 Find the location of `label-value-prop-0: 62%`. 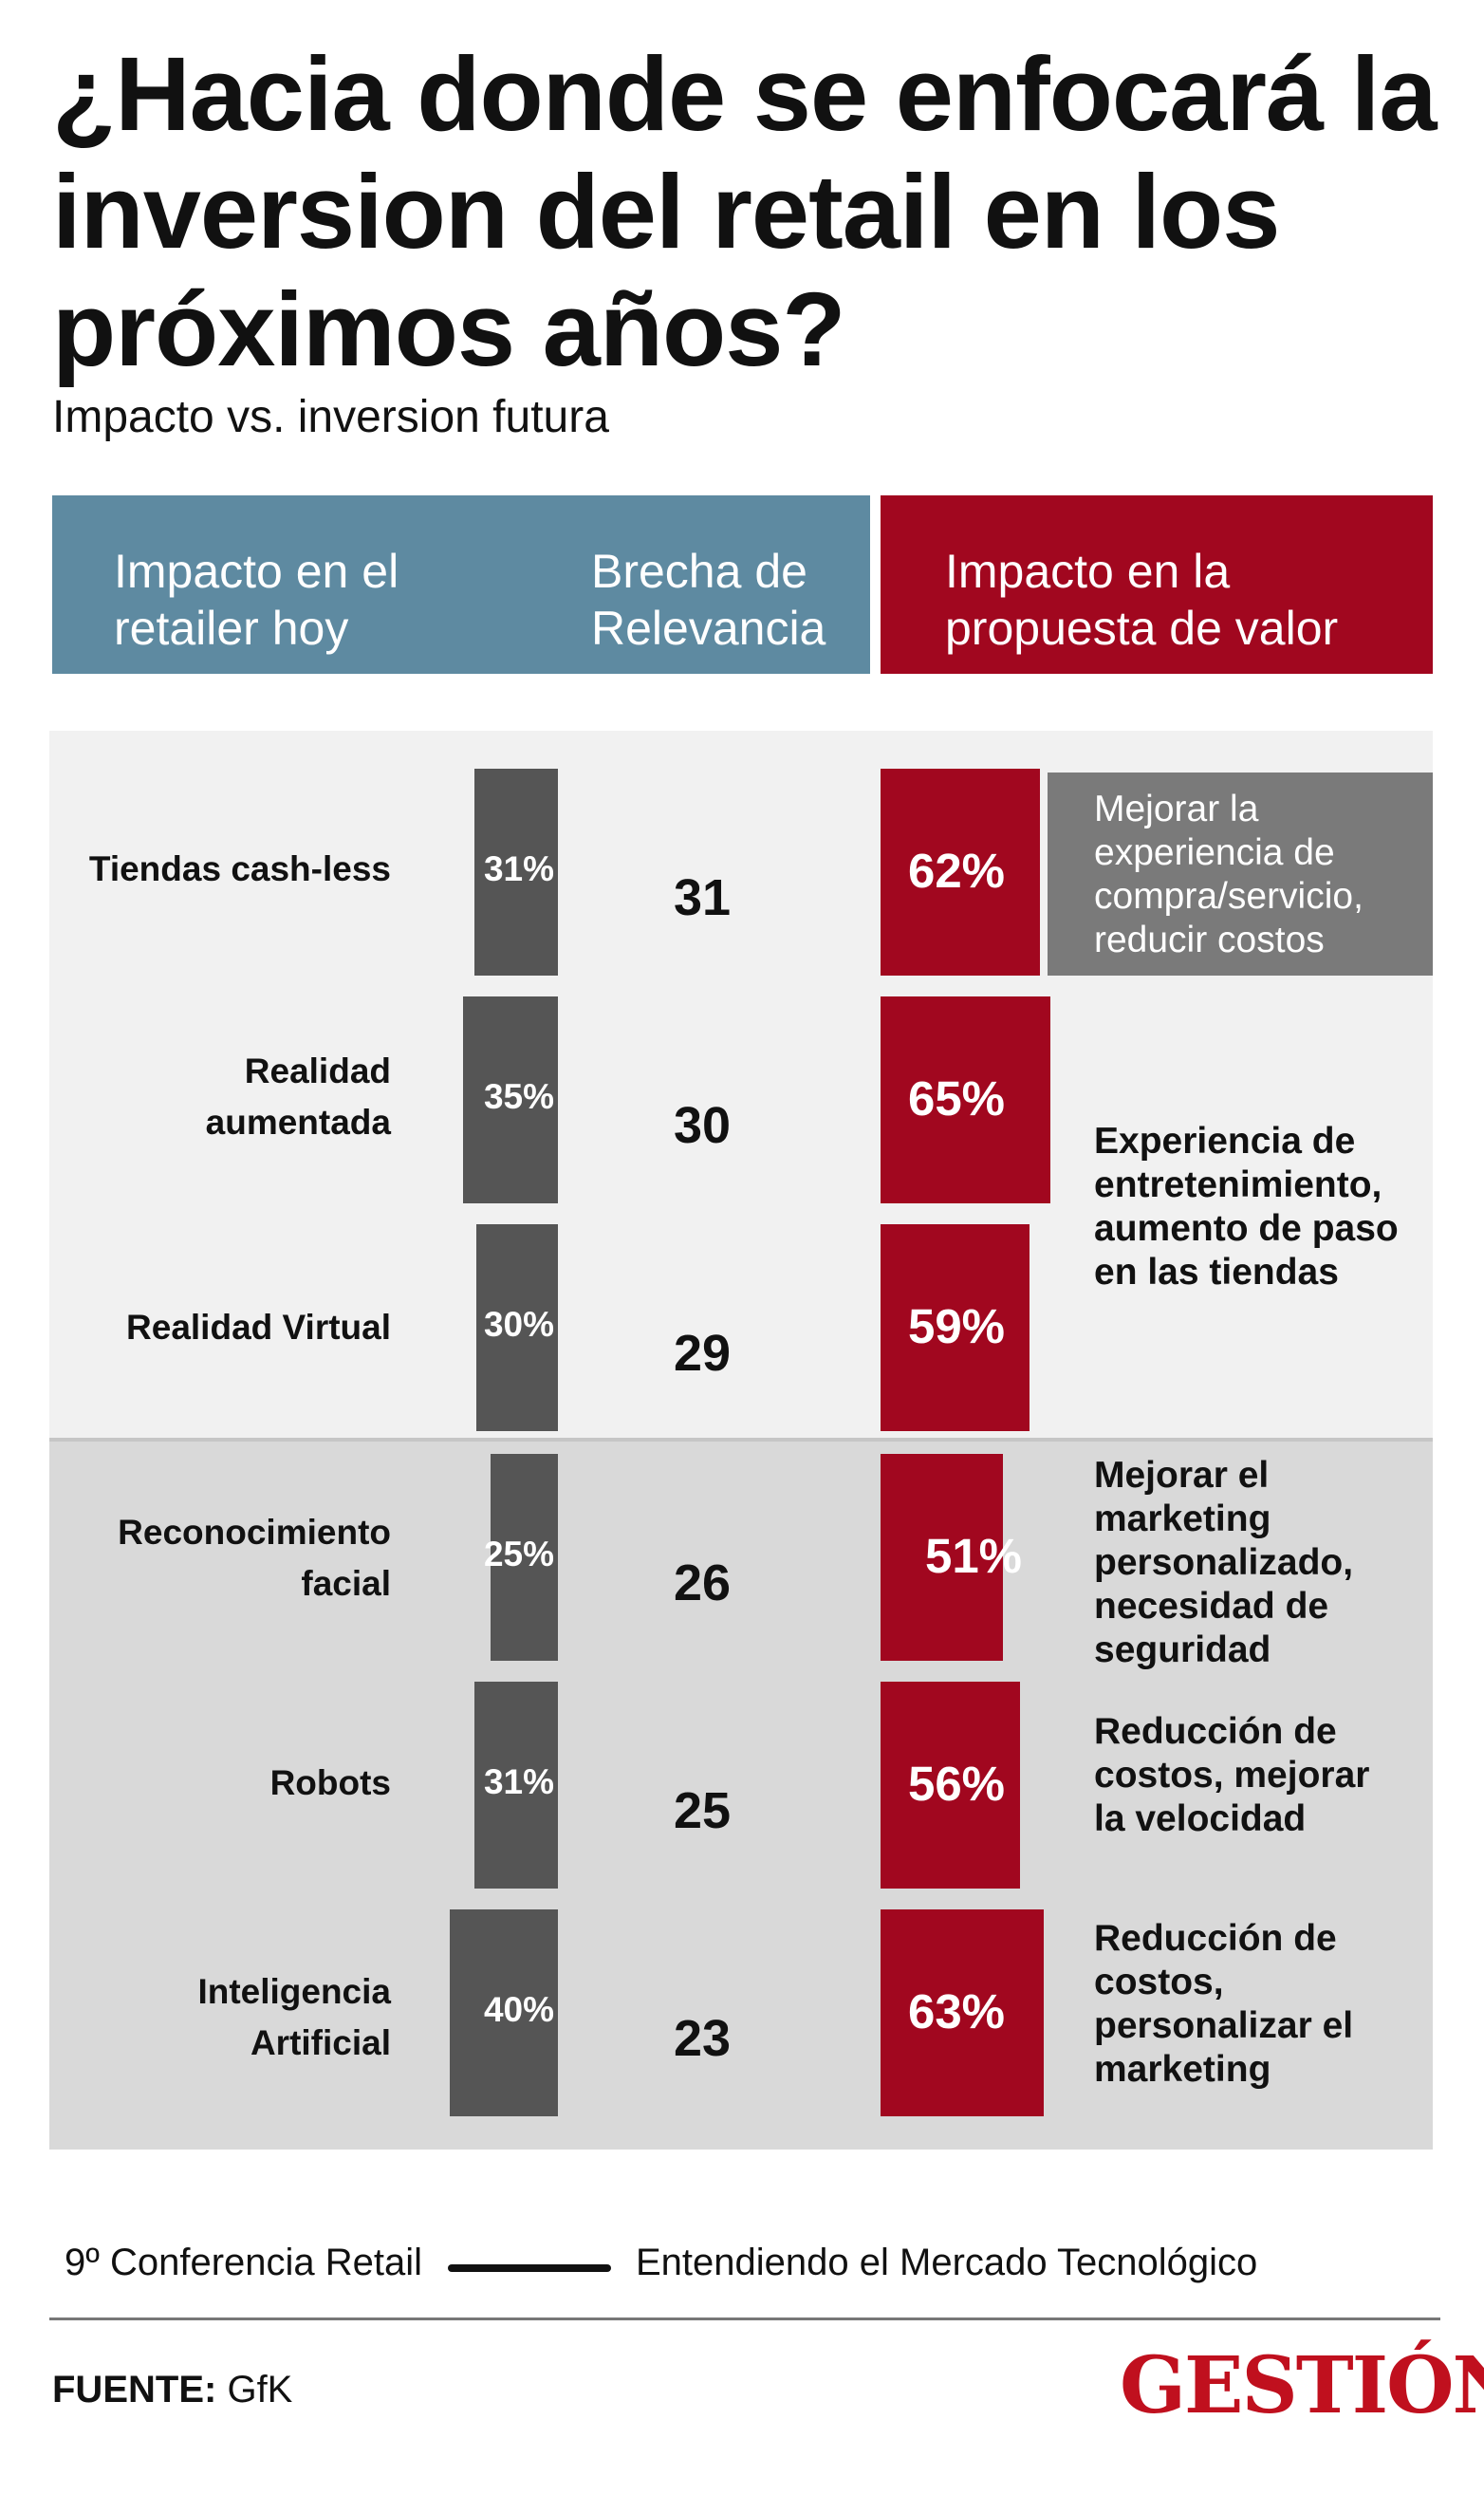

label-value-prop-0: 62% is located at coordinates (956, 871).